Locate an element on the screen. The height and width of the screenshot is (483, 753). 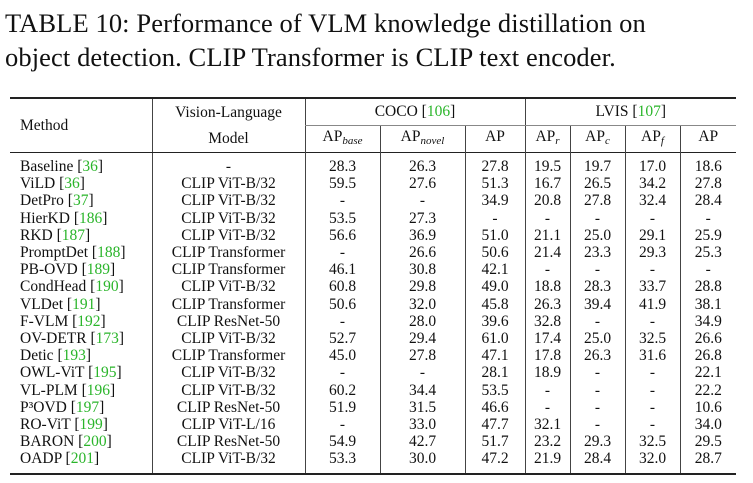
method-cell: PB-OVD [189] is located at coordinates (68, 270).